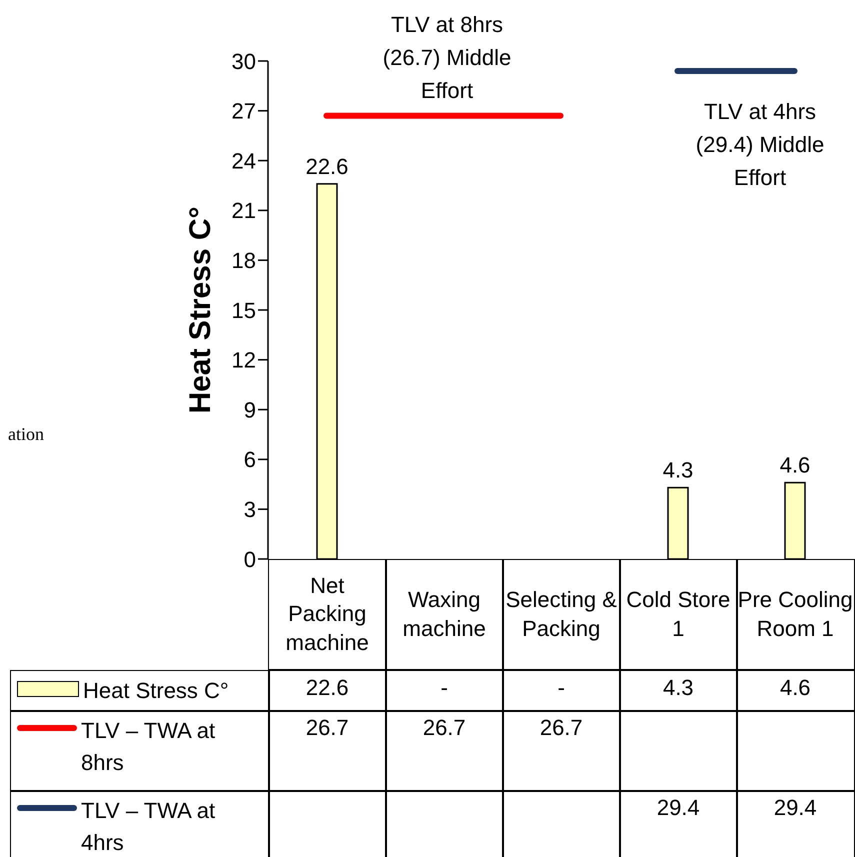 The image size is (855, 857). Describe the element at coordinates (200, 310) in the screenshot. I see `y-axis-title: Heat Stress C°` at that location.